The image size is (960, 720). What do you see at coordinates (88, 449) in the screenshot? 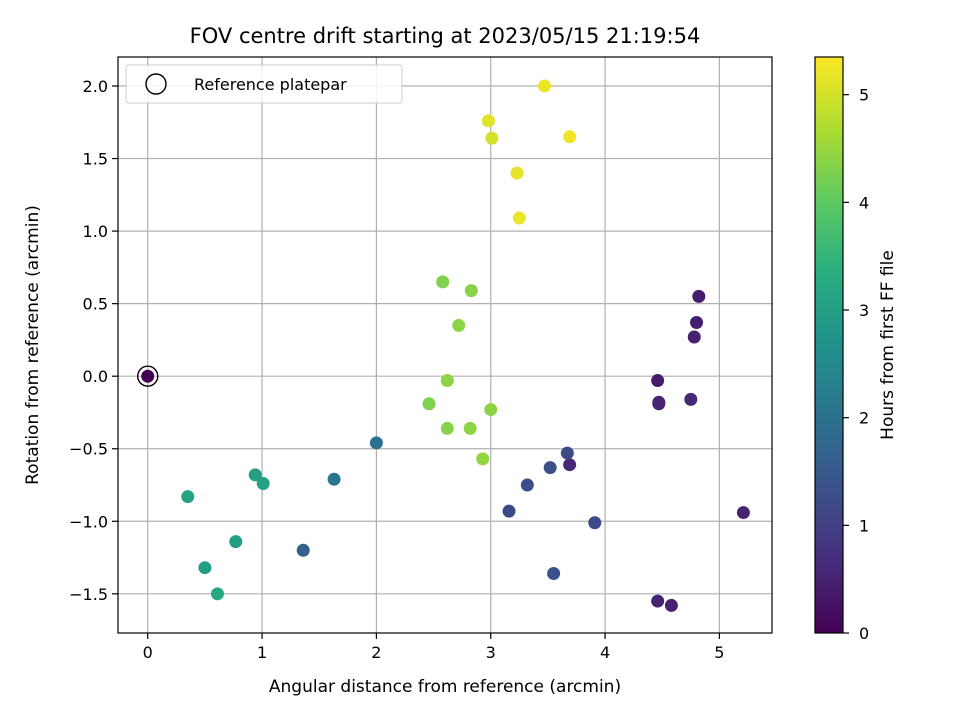
I see `y-tick-label: −0.5` at bounding box center [88, 449].